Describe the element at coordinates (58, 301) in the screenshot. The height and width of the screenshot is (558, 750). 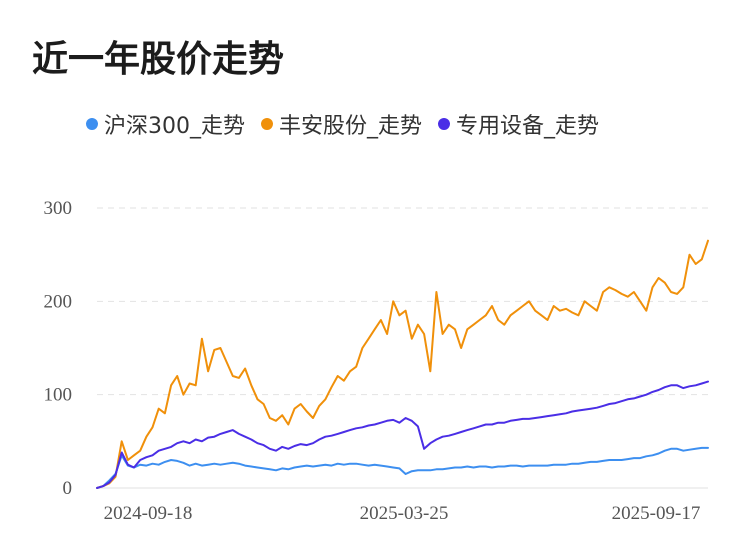
I see `y-tick-label: 200` at that location.